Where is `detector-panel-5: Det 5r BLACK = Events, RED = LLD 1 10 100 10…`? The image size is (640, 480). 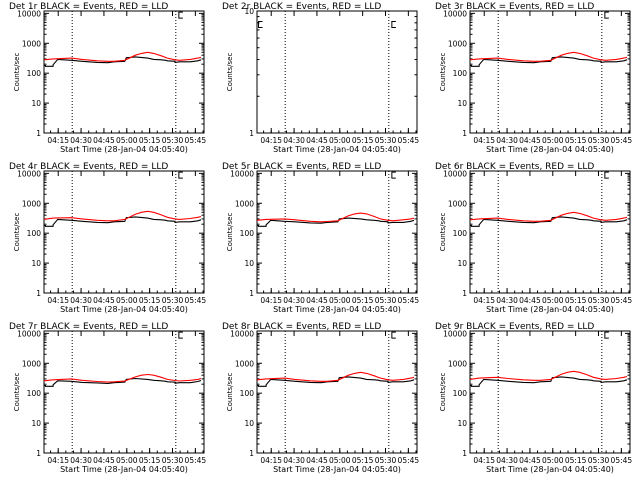 detector-panel-5: Det 5r BLACK = Events, RED = LLD 1 10 100 10… is located at coordinates (320, 238).